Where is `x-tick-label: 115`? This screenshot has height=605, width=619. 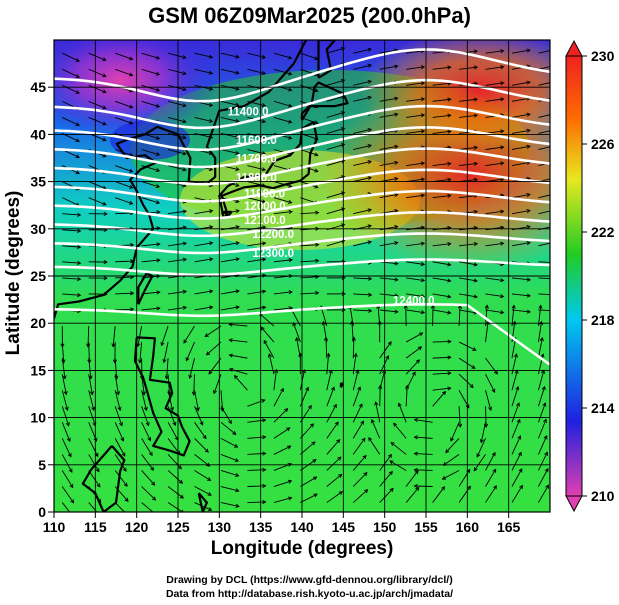 x-tick-label: 115 is located at coordinates (95, 527).